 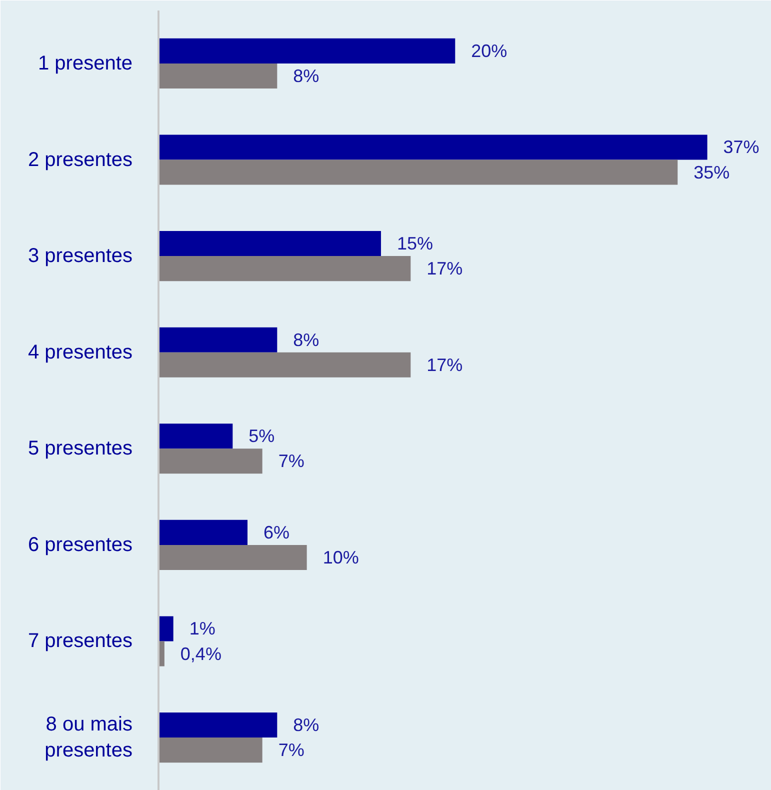 I want to click on y-tick-label: 8 ou mais presentes, so click(x=88, y=737).